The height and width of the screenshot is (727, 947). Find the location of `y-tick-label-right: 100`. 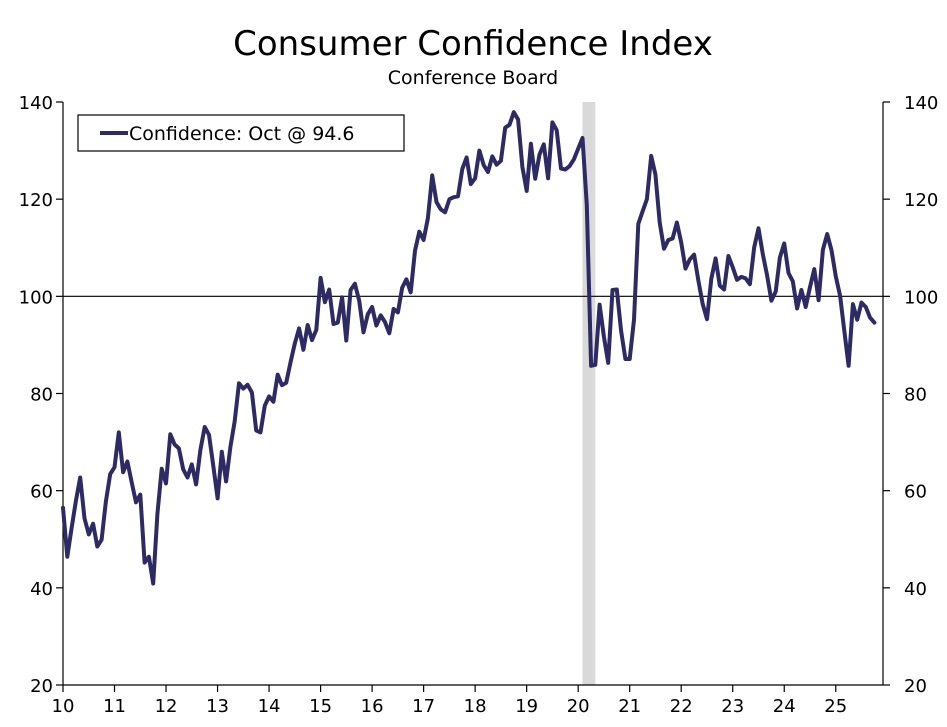

y-tick-label-right: 100 is located at coordinates (921, 297).